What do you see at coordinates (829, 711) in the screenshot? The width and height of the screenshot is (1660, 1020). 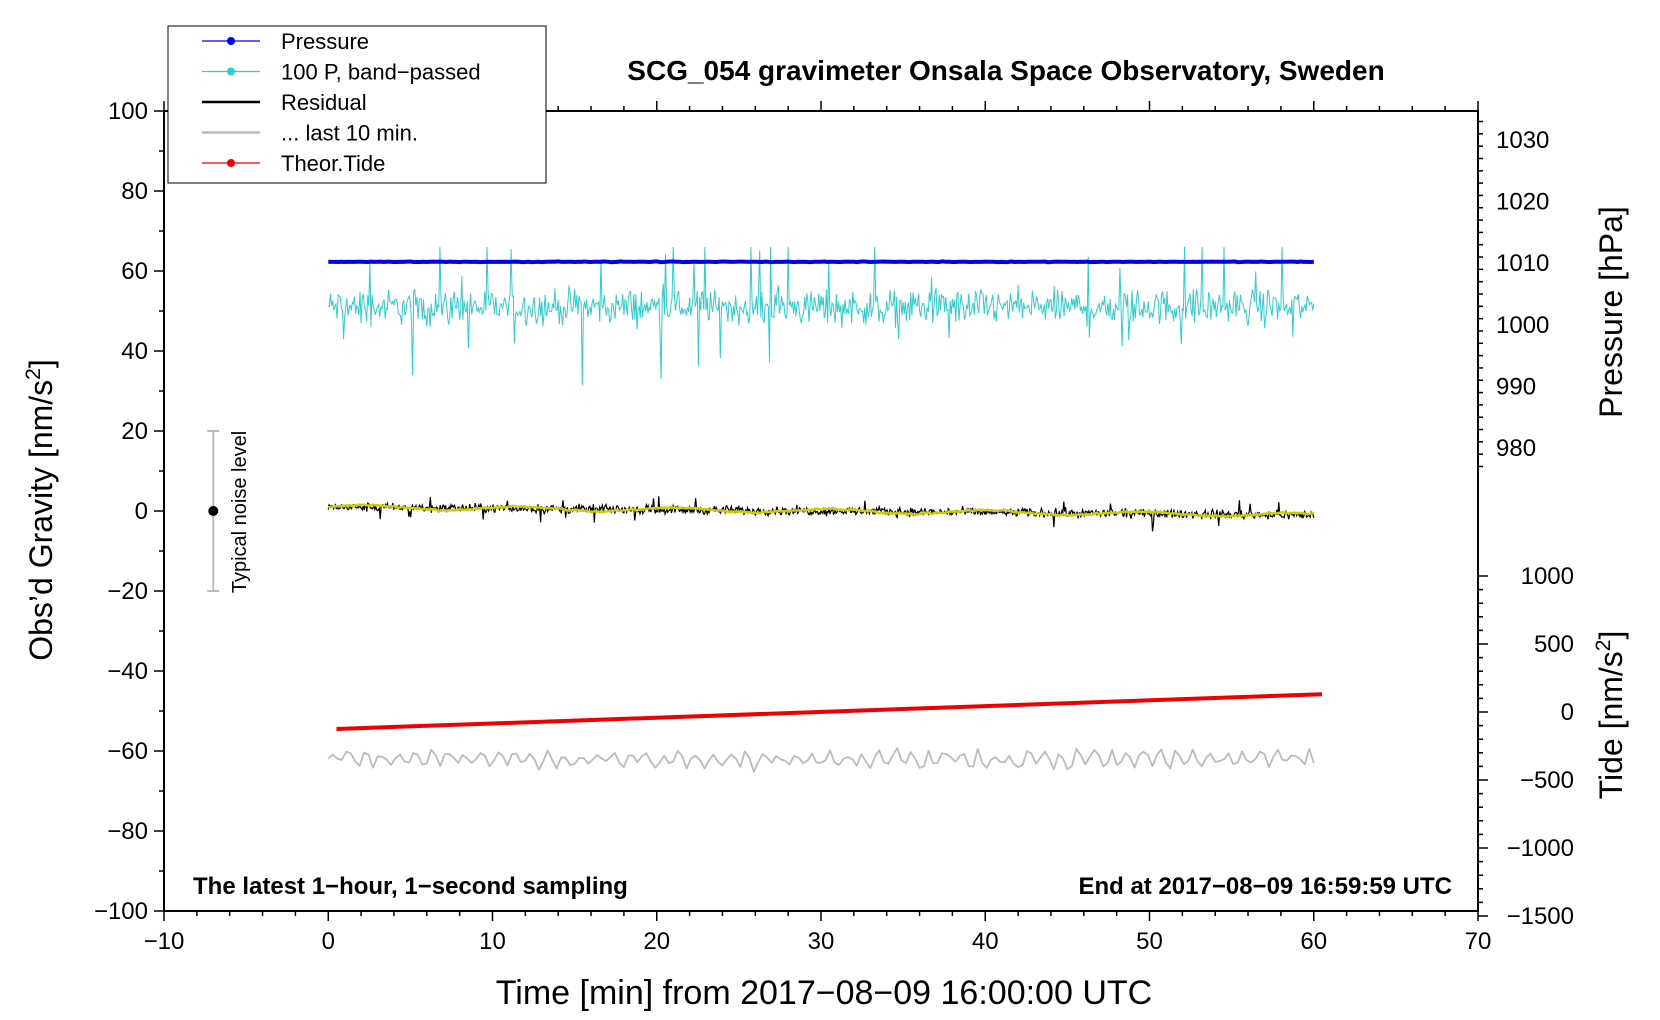 I see `series-tide-line` at bounding box center [829, 711].